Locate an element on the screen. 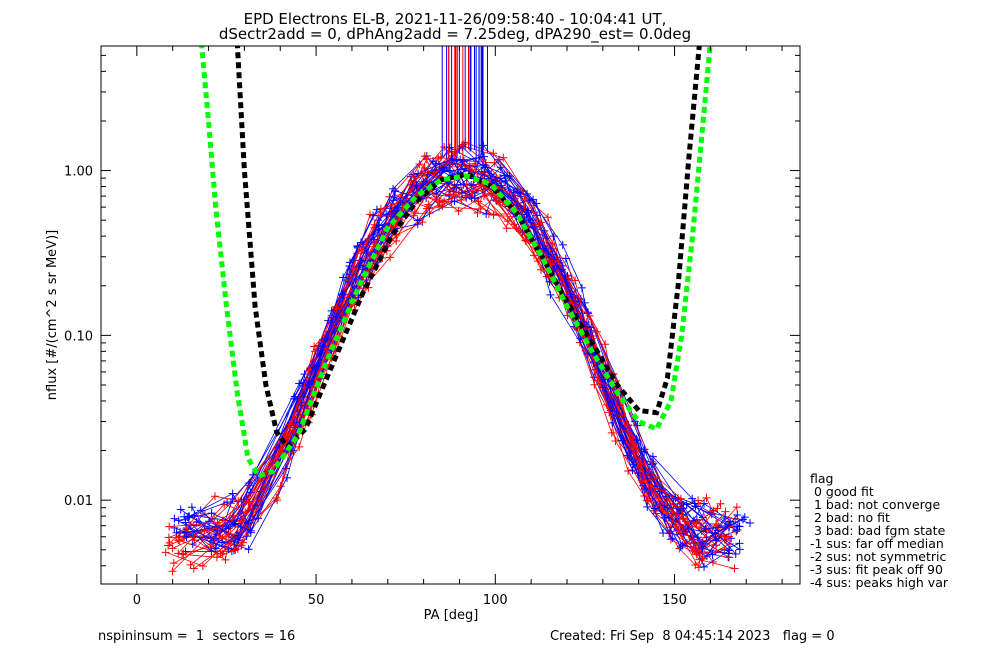 The height and width of the screenshot is (650, 1000). y-tick-label: 1.00 is located at coordinates (78, 172).